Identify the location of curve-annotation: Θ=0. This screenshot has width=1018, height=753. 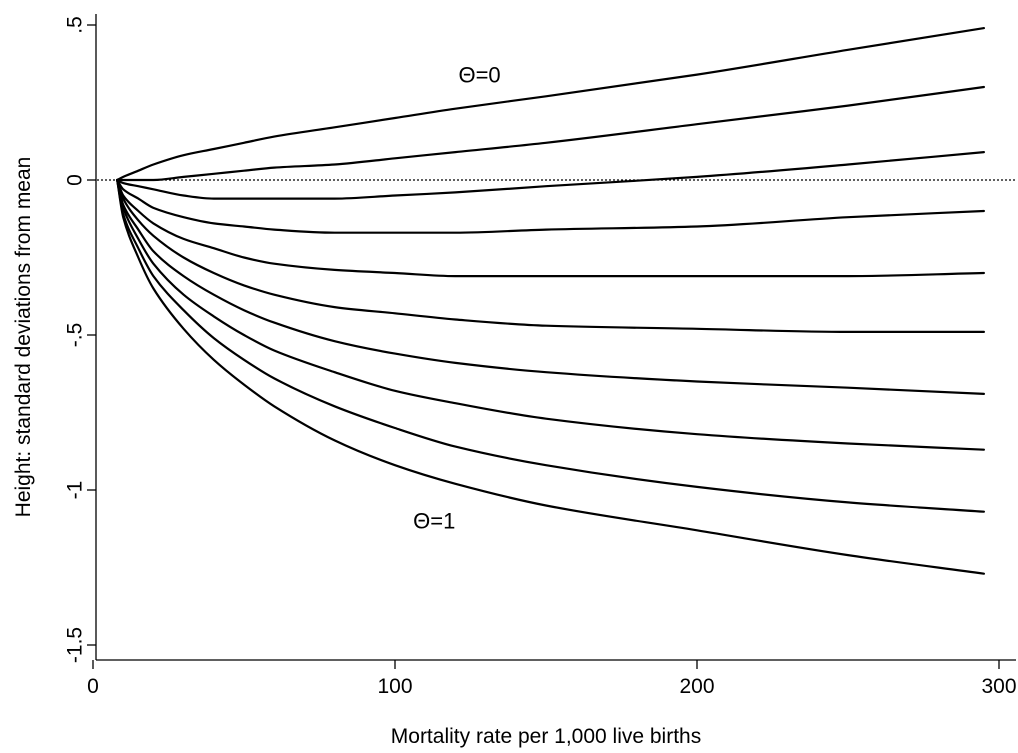
(479, 74).